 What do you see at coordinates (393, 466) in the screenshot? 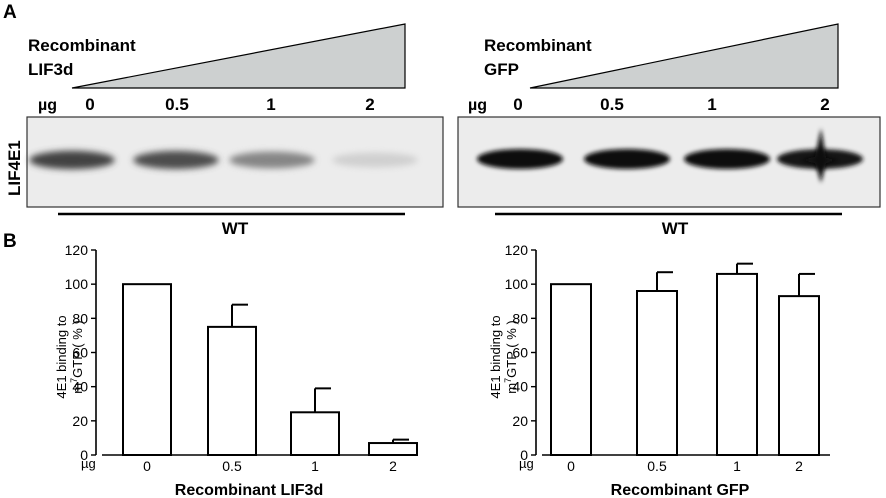
I see `left-category-label-3: 2` at bounding box center [393, 466].